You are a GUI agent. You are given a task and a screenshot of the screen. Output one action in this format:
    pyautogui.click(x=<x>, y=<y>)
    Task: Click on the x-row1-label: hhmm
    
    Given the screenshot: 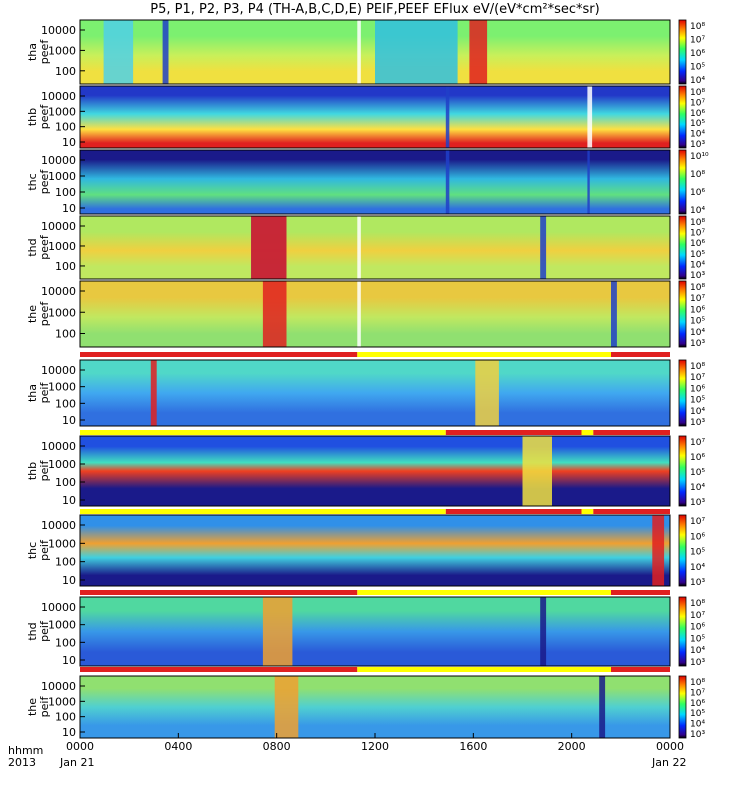 What is the action you would take?
    pyautogui.click(x=26, y=750)
    